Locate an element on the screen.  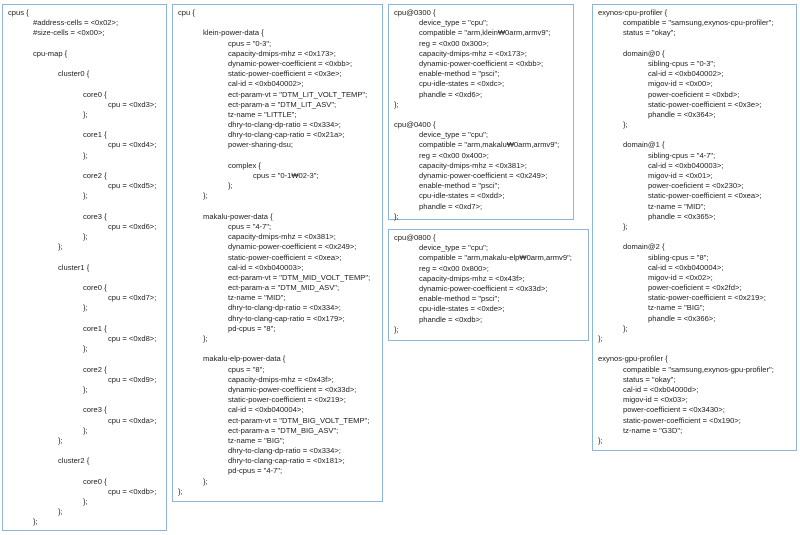
code-line: capacity-dmips-mhz = <0x43f>; is located at coordinates (459, 278).